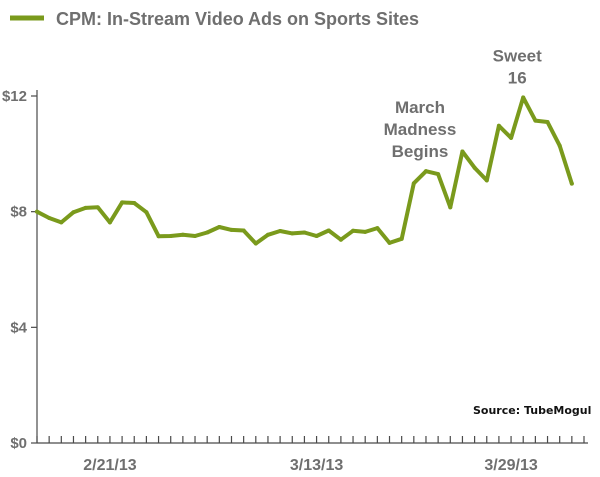  I want to click on annotation: March Madness Begins, so click(420, 129).